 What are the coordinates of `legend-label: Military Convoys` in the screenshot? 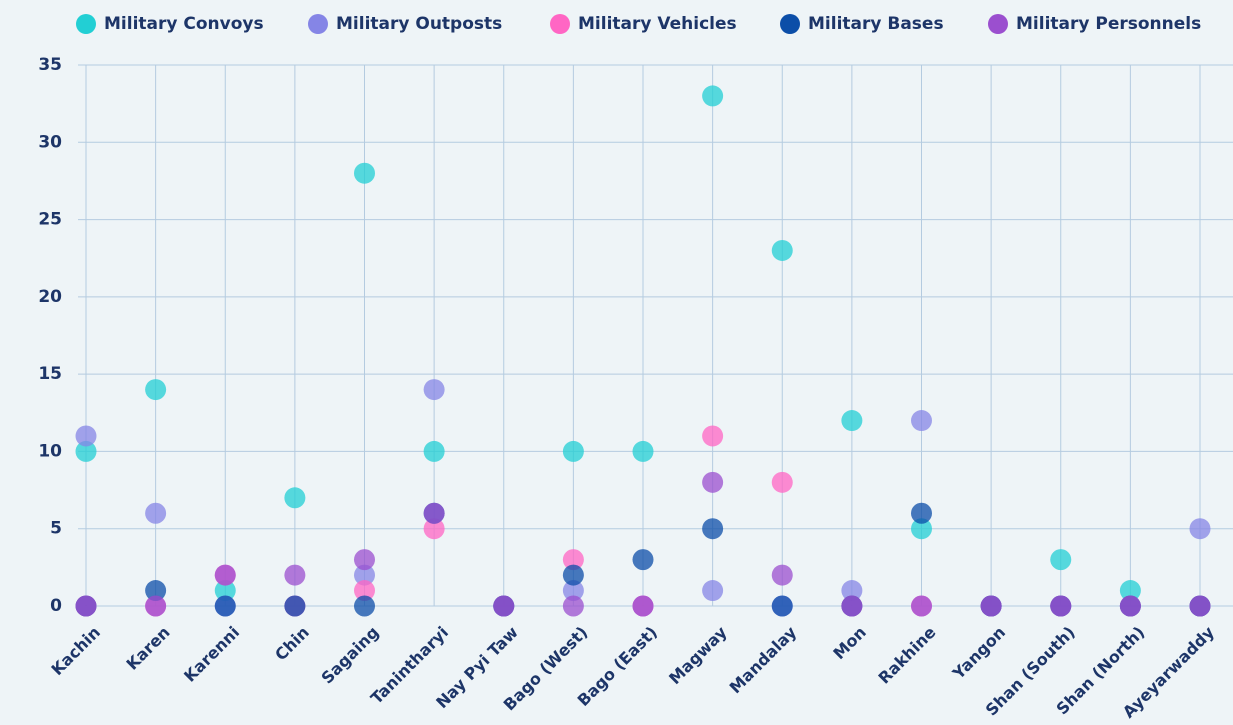 It's located at (184, 24).